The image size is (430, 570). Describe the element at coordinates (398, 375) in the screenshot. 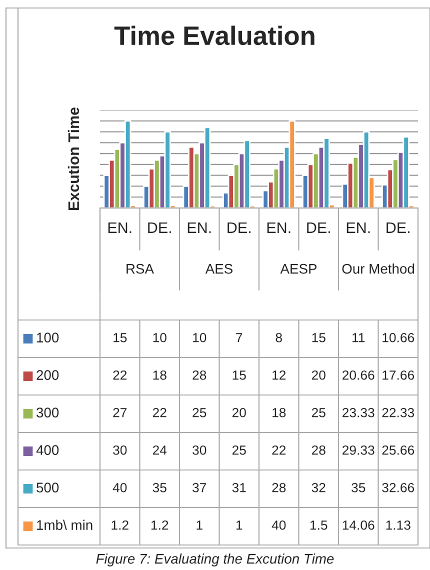

I see `data-label: 17.66` at that location.